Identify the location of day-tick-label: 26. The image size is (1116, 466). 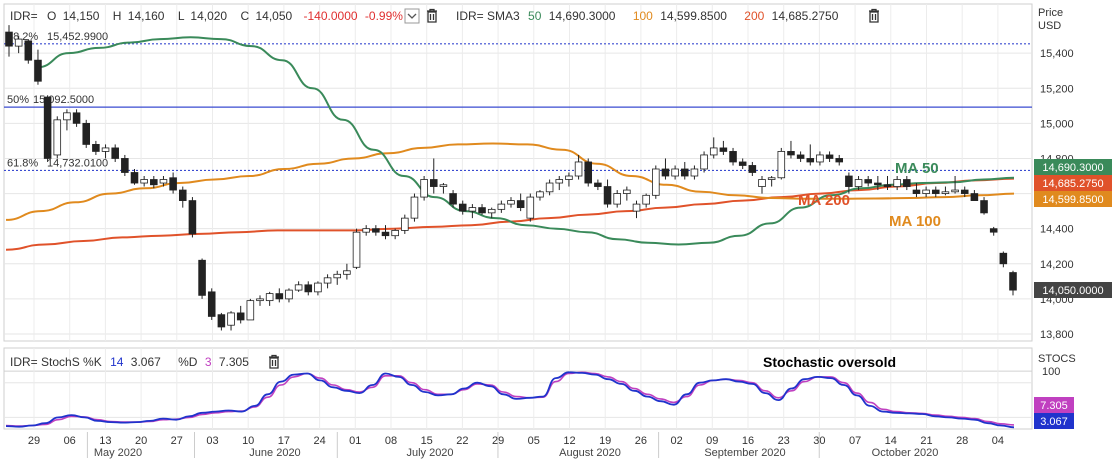
(641, 441).